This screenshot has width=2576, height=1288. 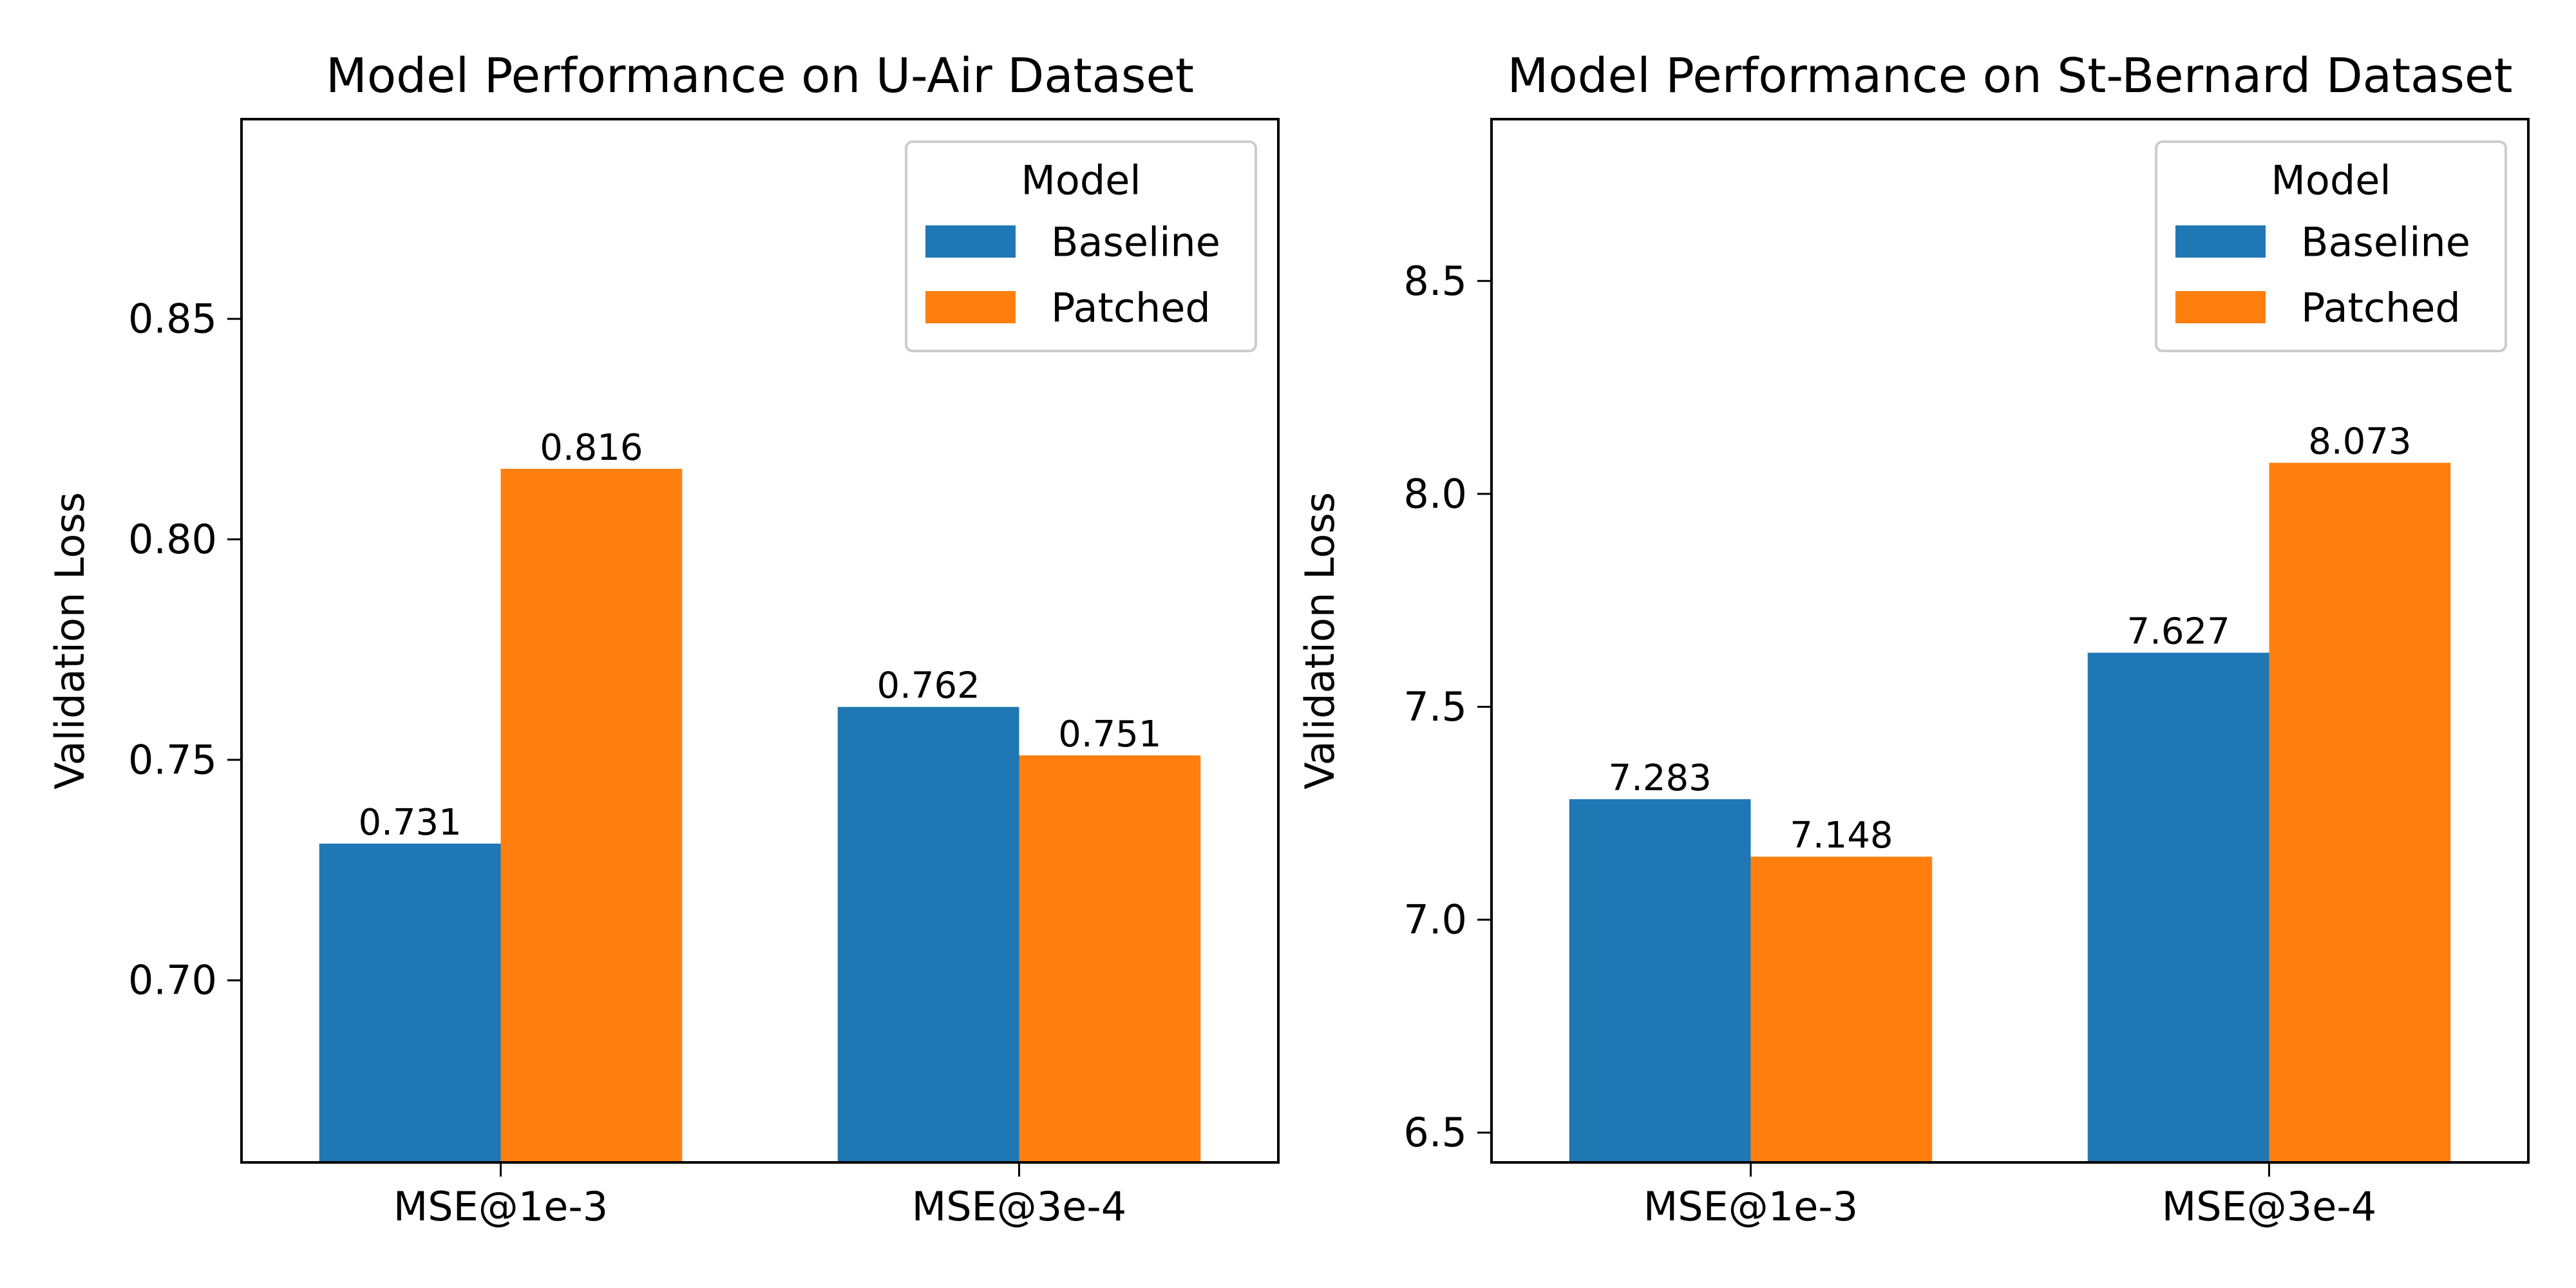 What do you see at coordinates (1435, 494) in the screenshot?
I see `y-tick-label: 8.0` at bounding box center [1435, 494].